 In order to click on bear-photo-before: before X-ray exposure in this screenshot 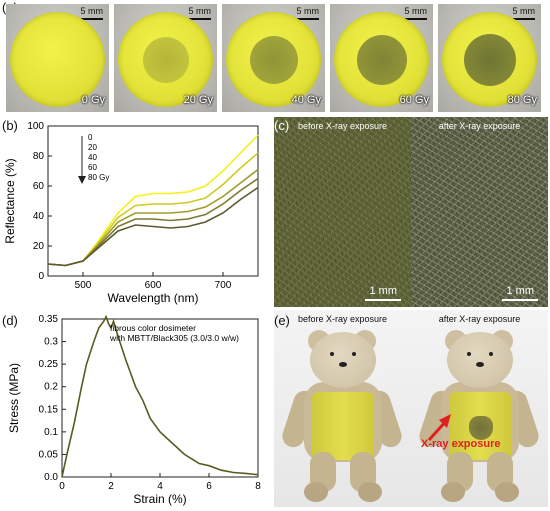, I will do `click(342, 408)`.